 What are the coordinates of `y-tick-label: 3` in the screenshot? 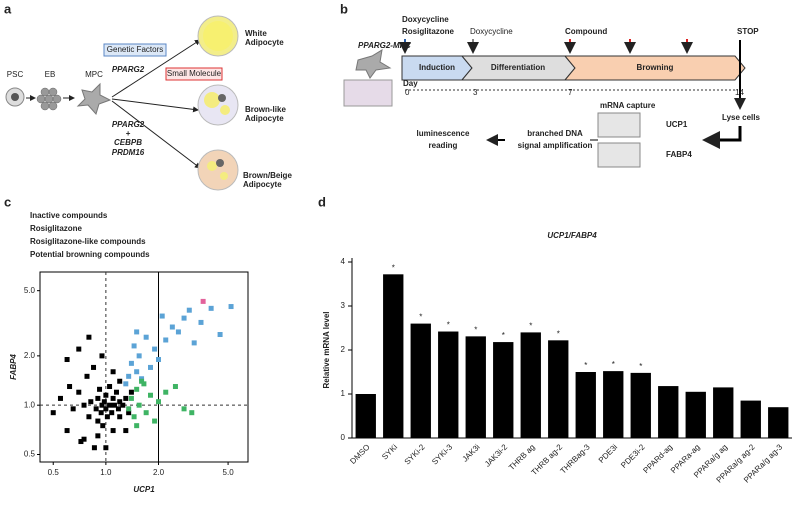 It's located at (343, 305).